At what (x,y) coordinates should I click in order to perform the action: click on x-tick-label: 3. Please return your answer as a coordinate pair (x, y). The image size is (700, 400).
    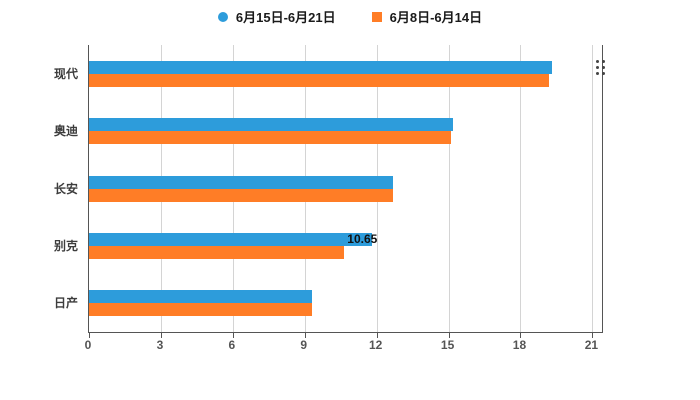
    Looking at the image, I should click on (160, 345).